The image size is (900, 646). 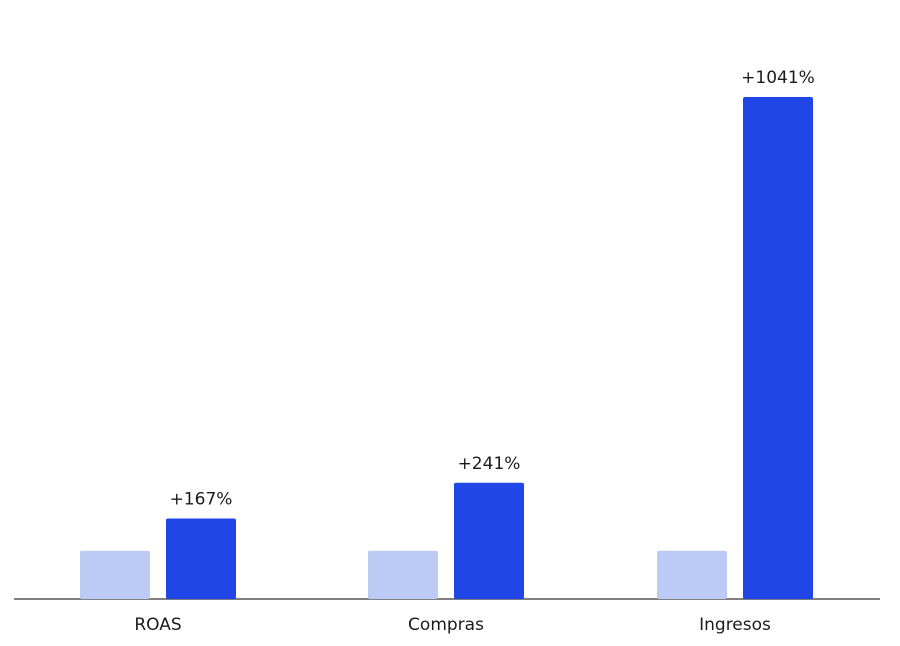 What do you see at coordinates (157, 625) in the screenshot?
I see `category-label-roas: ROAS` at bounding box center [157, 625].